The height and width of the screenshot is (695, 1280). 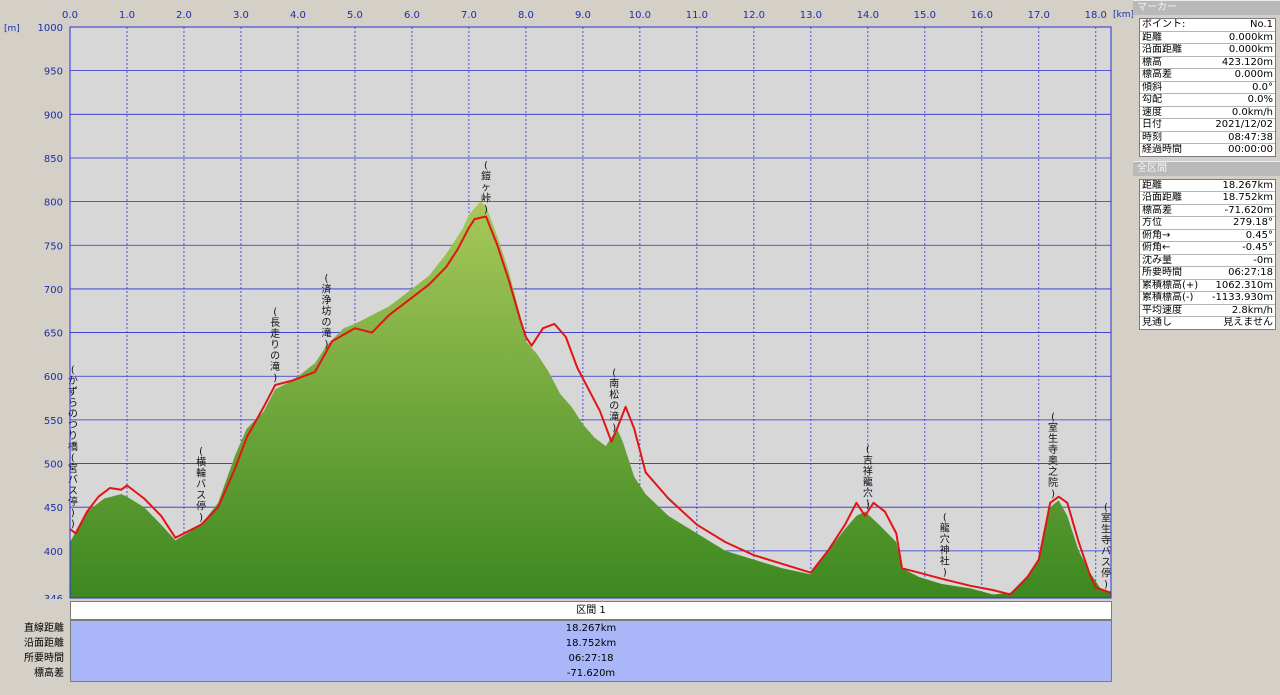 I want to click on marker-row-label: 標高, so click(x=1152, y=62).